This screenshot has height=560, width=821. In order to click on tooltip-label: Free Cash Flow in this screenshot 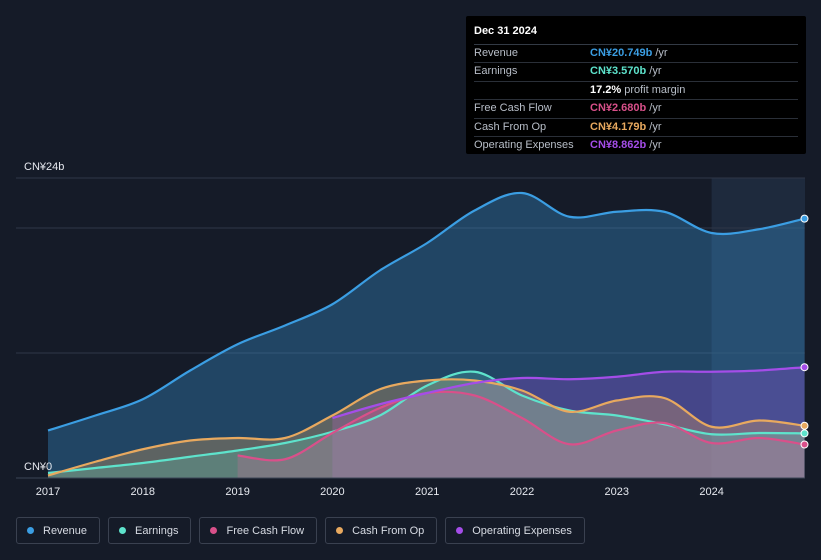, I will do `click(513, 108)`.